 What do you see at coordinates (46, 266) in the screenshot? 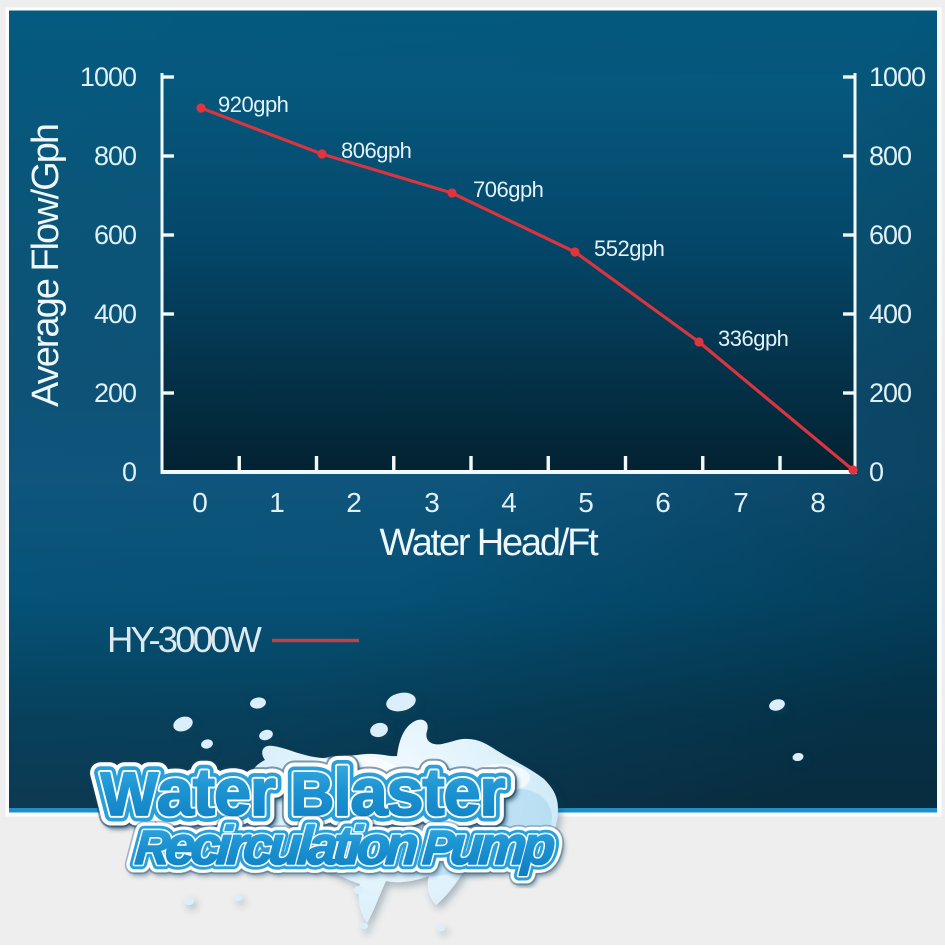
I see `svg-text: Average Flow/Gph` at bounding box center [46, 266].